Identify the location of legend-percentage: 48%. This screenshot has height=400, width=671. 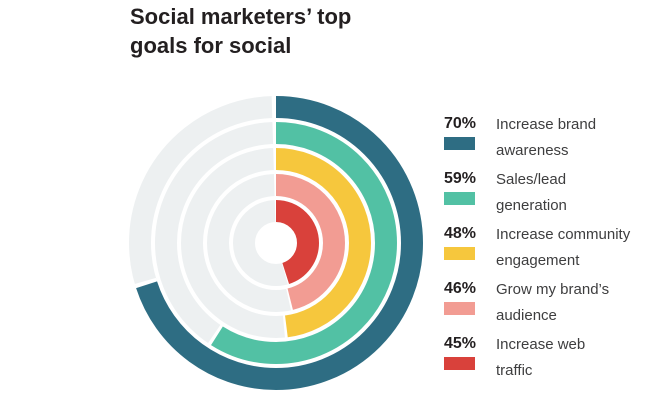
(460, 233).